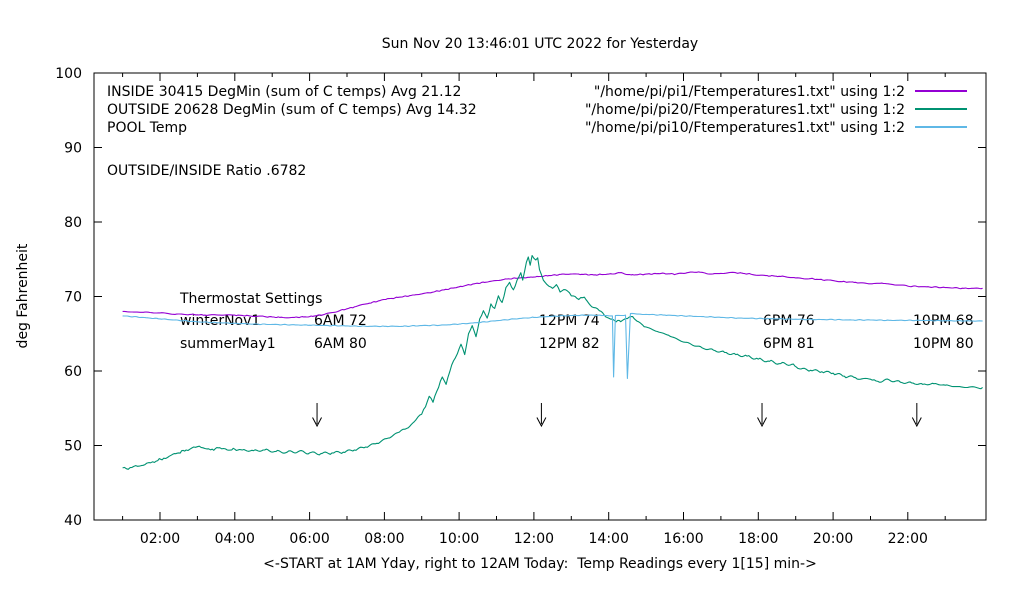  What do you see at coordinates (941, 109) in the screenshot?
I see `legend-line-sample-outside` at bounding box center [941, 109].